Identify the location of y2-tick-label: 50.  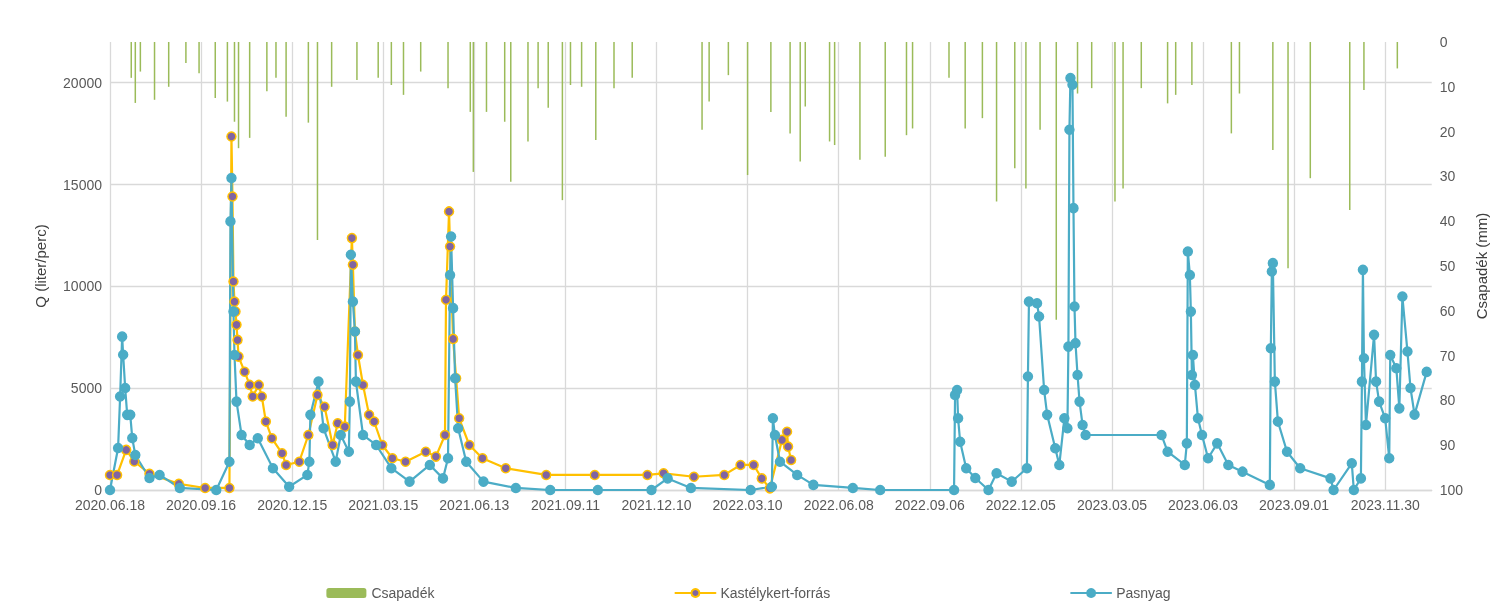
(1447, 266).